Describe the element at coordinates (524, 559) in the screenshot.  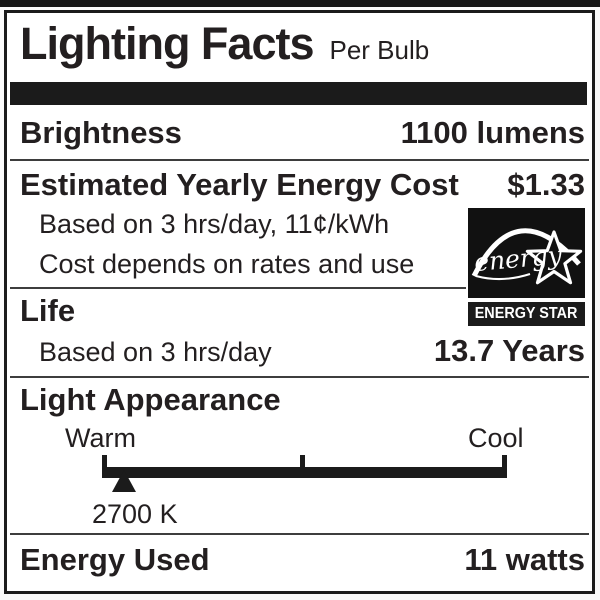
I see `energy-used-value: 11 watts` at that location.